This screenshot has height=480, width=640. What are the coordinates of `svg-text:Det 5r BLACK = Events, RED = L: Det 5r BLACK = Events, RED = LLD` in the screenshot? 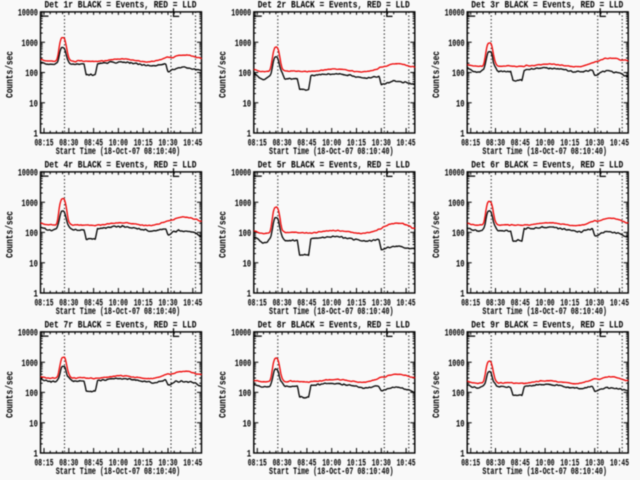 It's located at (334, 166).